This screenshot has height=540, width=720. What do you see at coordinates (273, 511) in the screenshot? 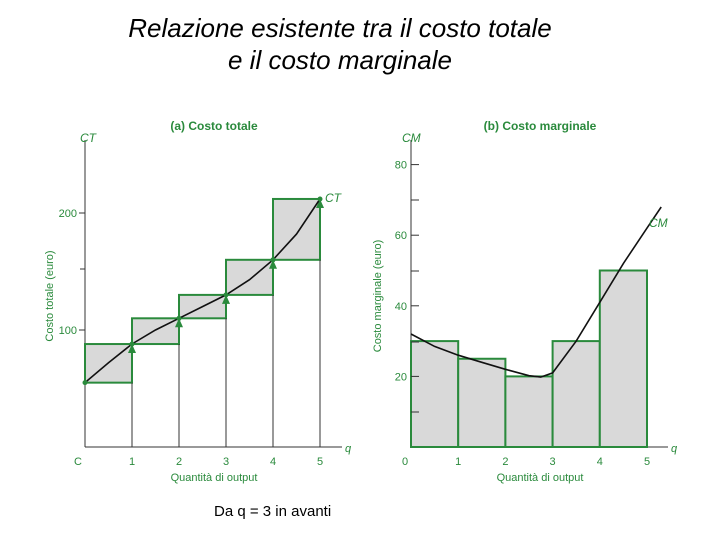
I see `caption-text: Da q = 3 in avanti` at bounding box center [273, 511].